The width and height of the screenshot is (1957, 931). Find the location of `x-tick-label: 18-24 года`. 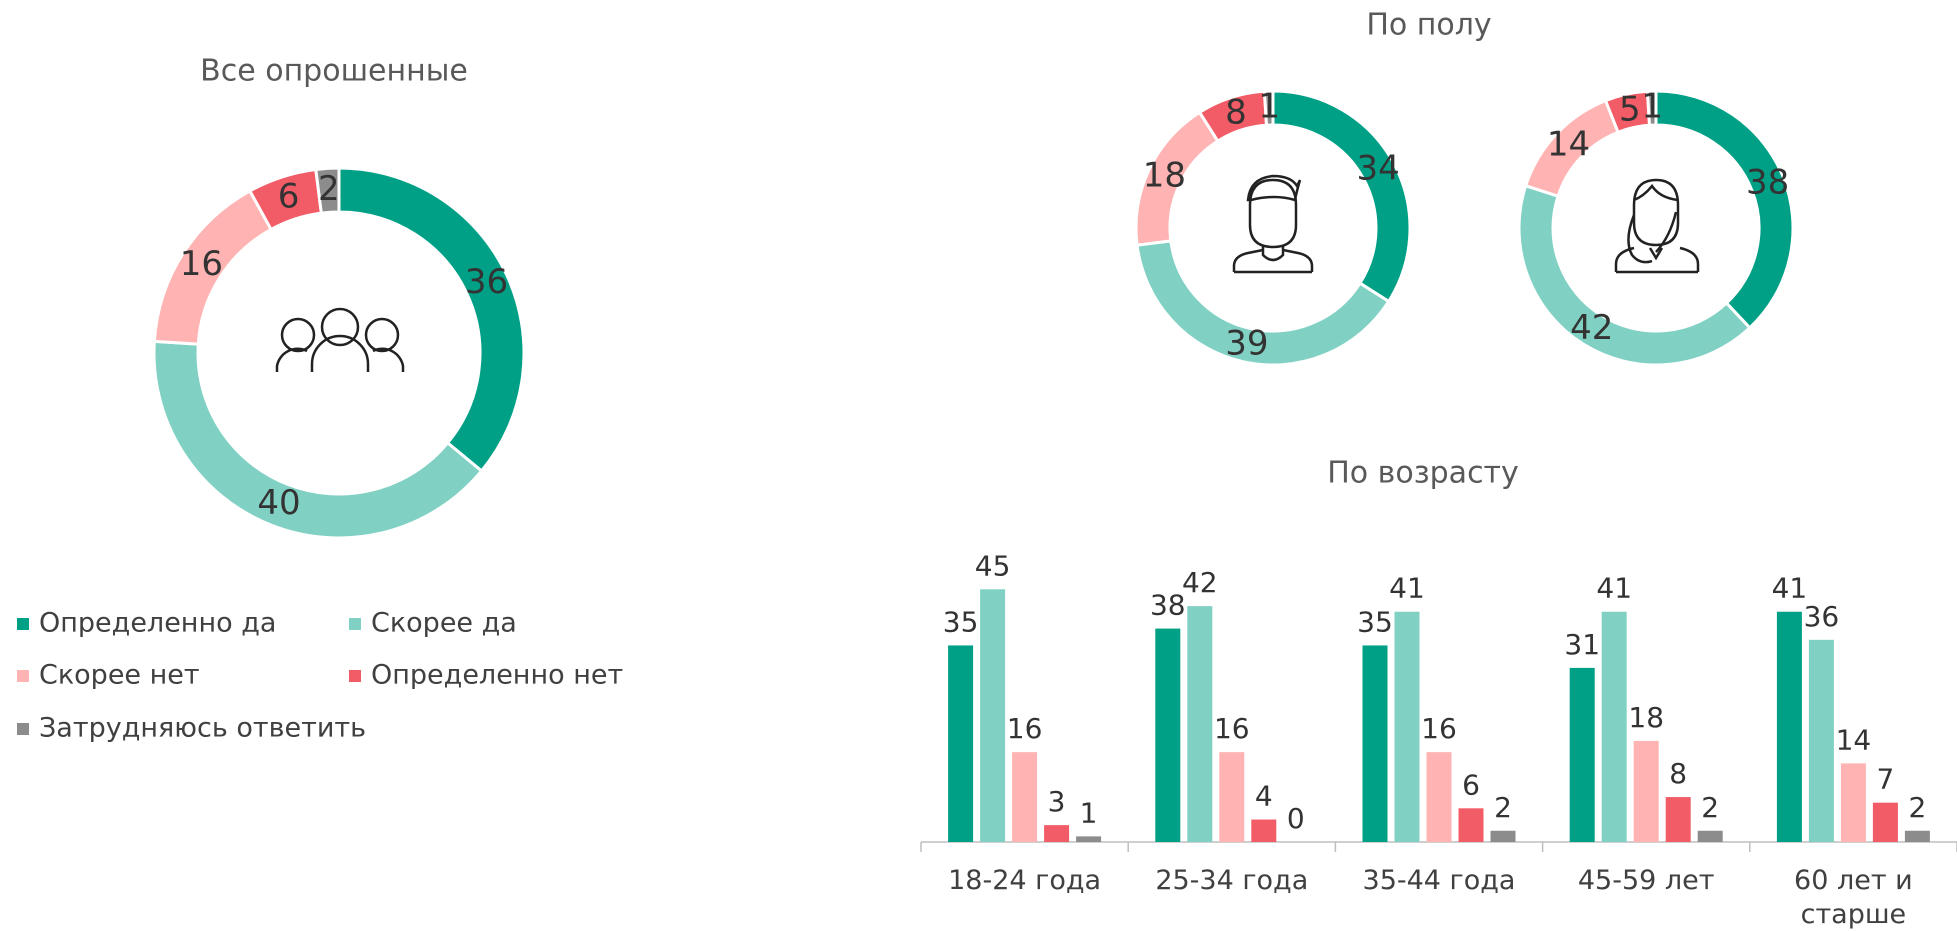

x-tick-label: 18-24 года is located at coordinates (1025, 880).